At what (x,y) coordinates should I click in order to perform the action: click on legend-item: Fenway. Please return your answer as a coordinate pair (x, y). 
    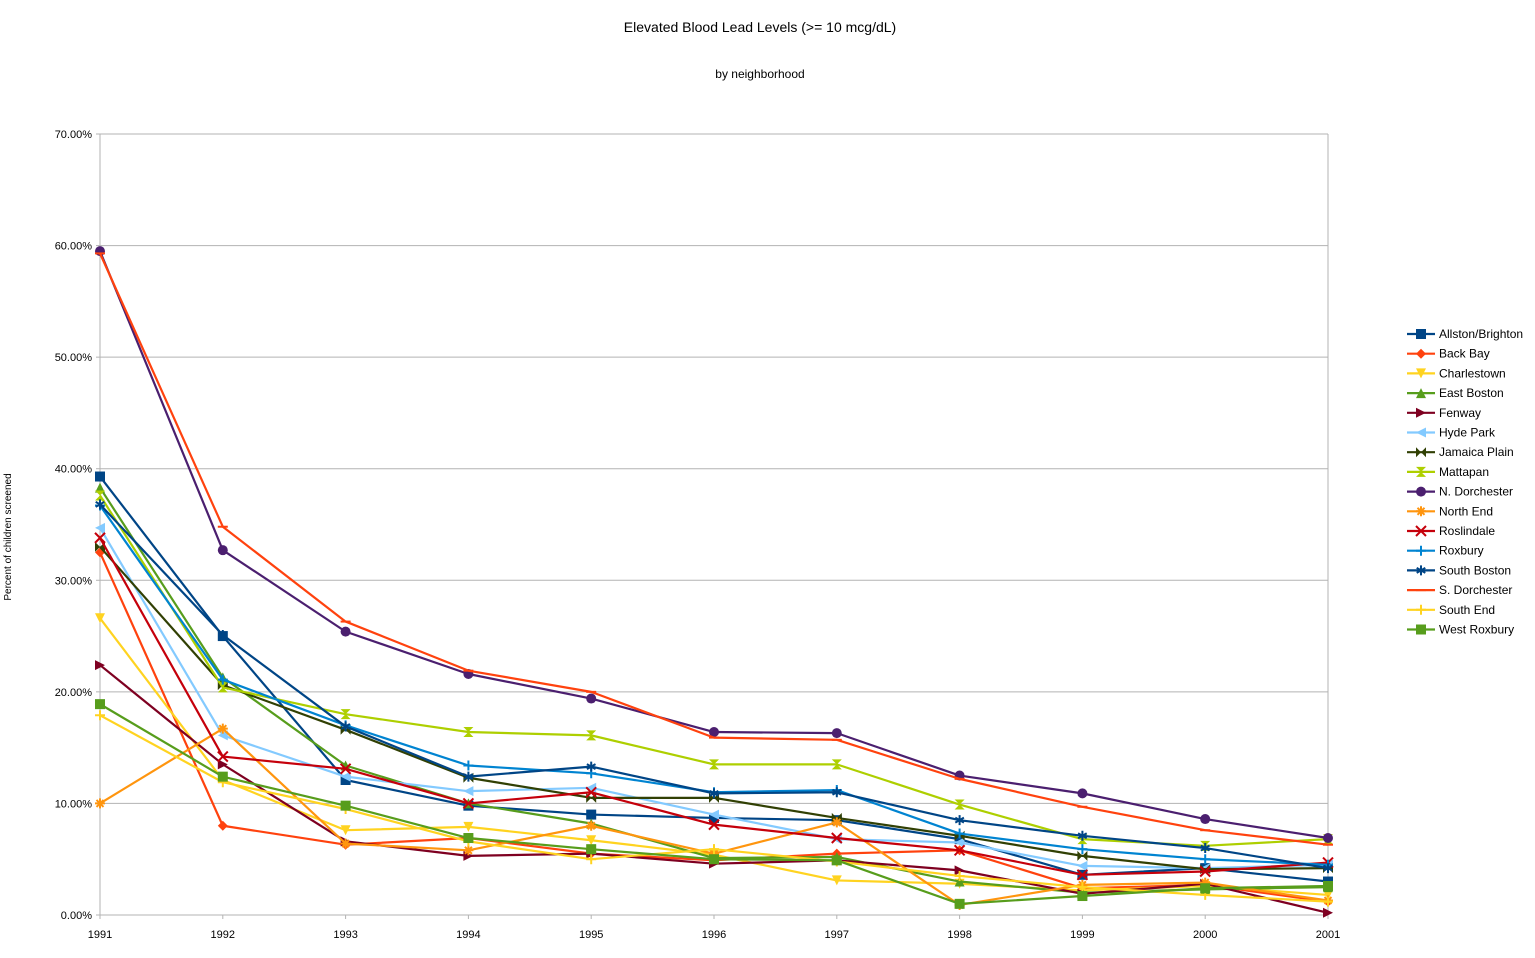
    Looking at the image, I should click on (1444, 413).